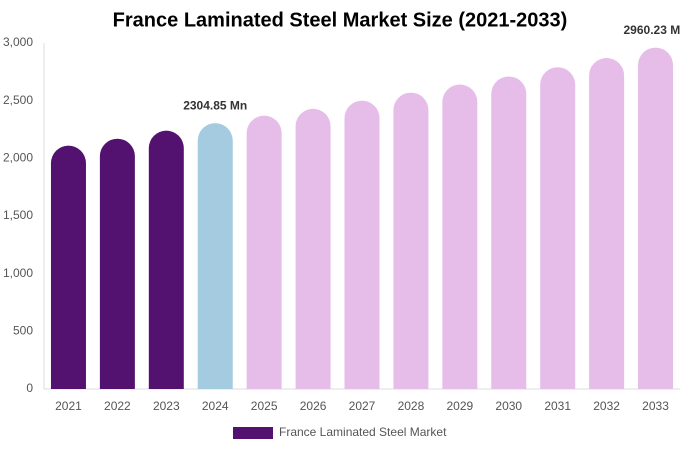 This screenshot has width=680, height=450. I want to click on x-tick-label: 2021, so click(68, 406).